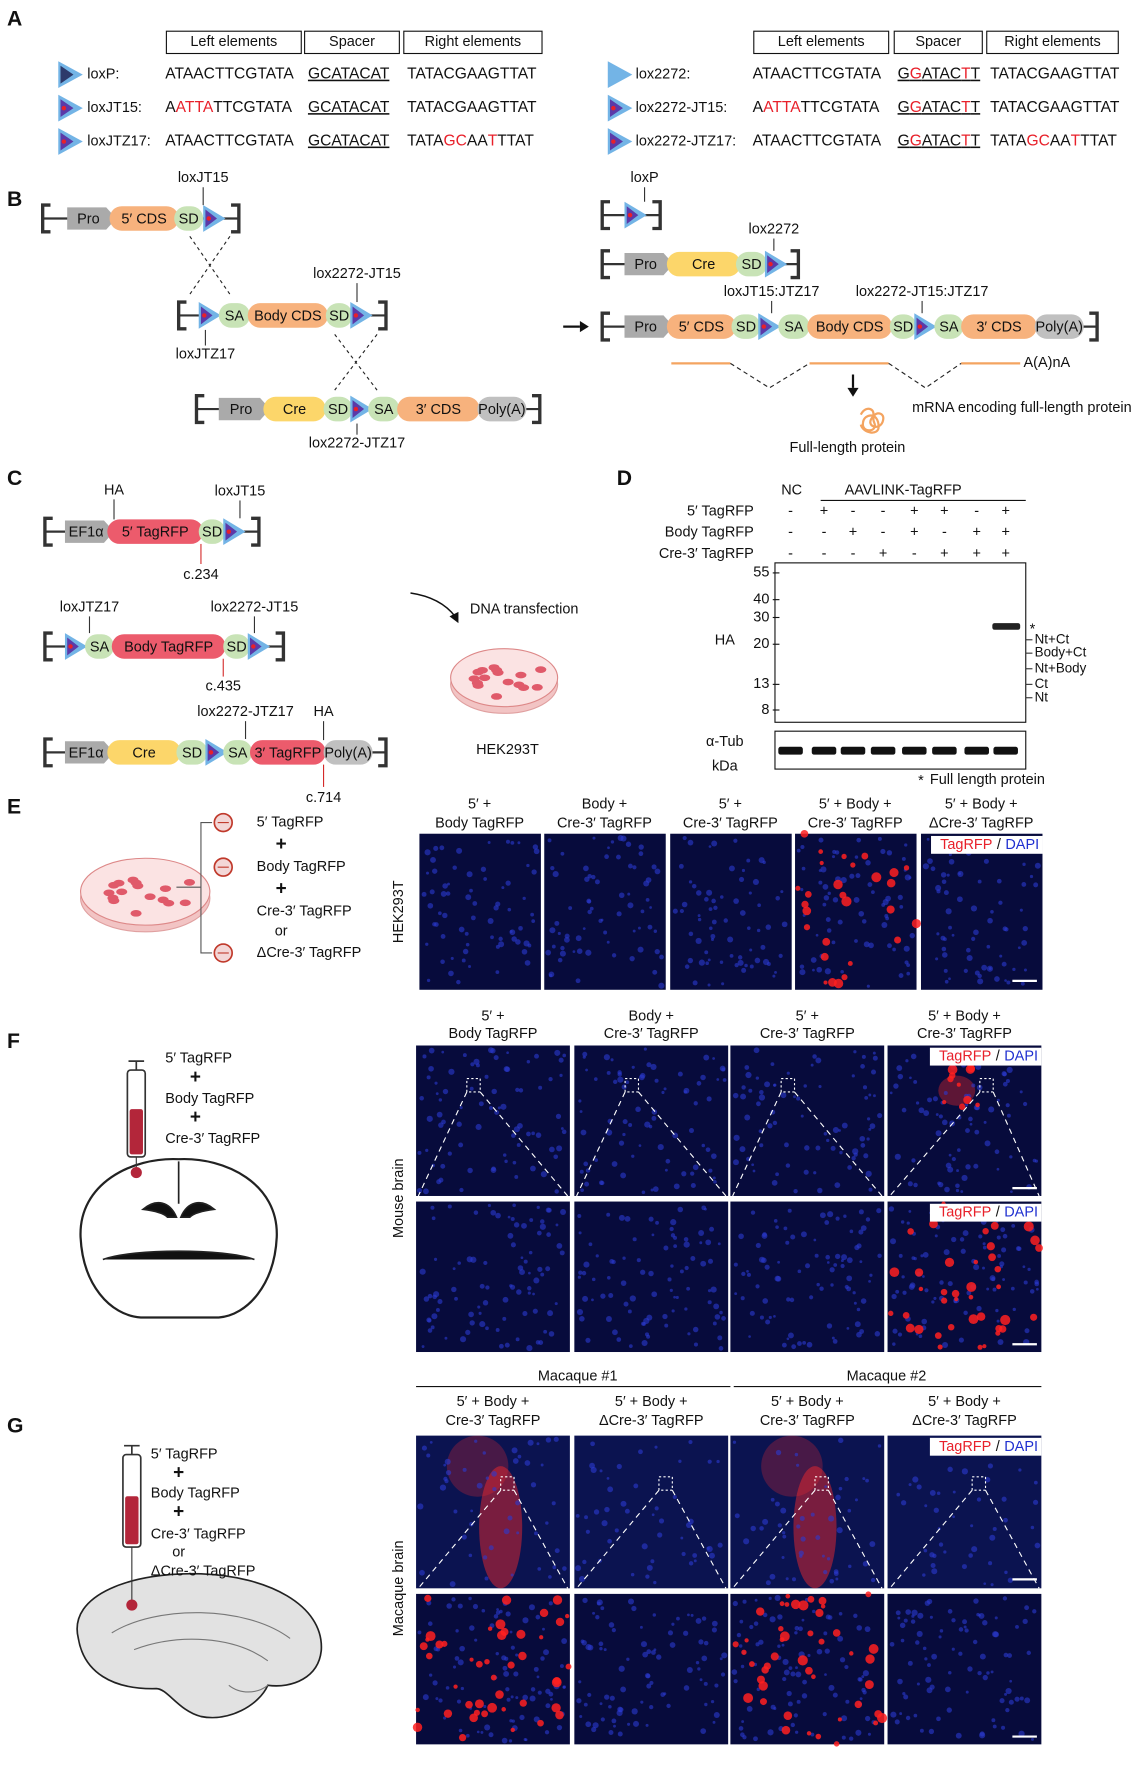 Image resolution: width=1142 pixels, height=1770 pixels. Describe the element at coordinates (238, 752) in the screenshot. I see `element` at that location.